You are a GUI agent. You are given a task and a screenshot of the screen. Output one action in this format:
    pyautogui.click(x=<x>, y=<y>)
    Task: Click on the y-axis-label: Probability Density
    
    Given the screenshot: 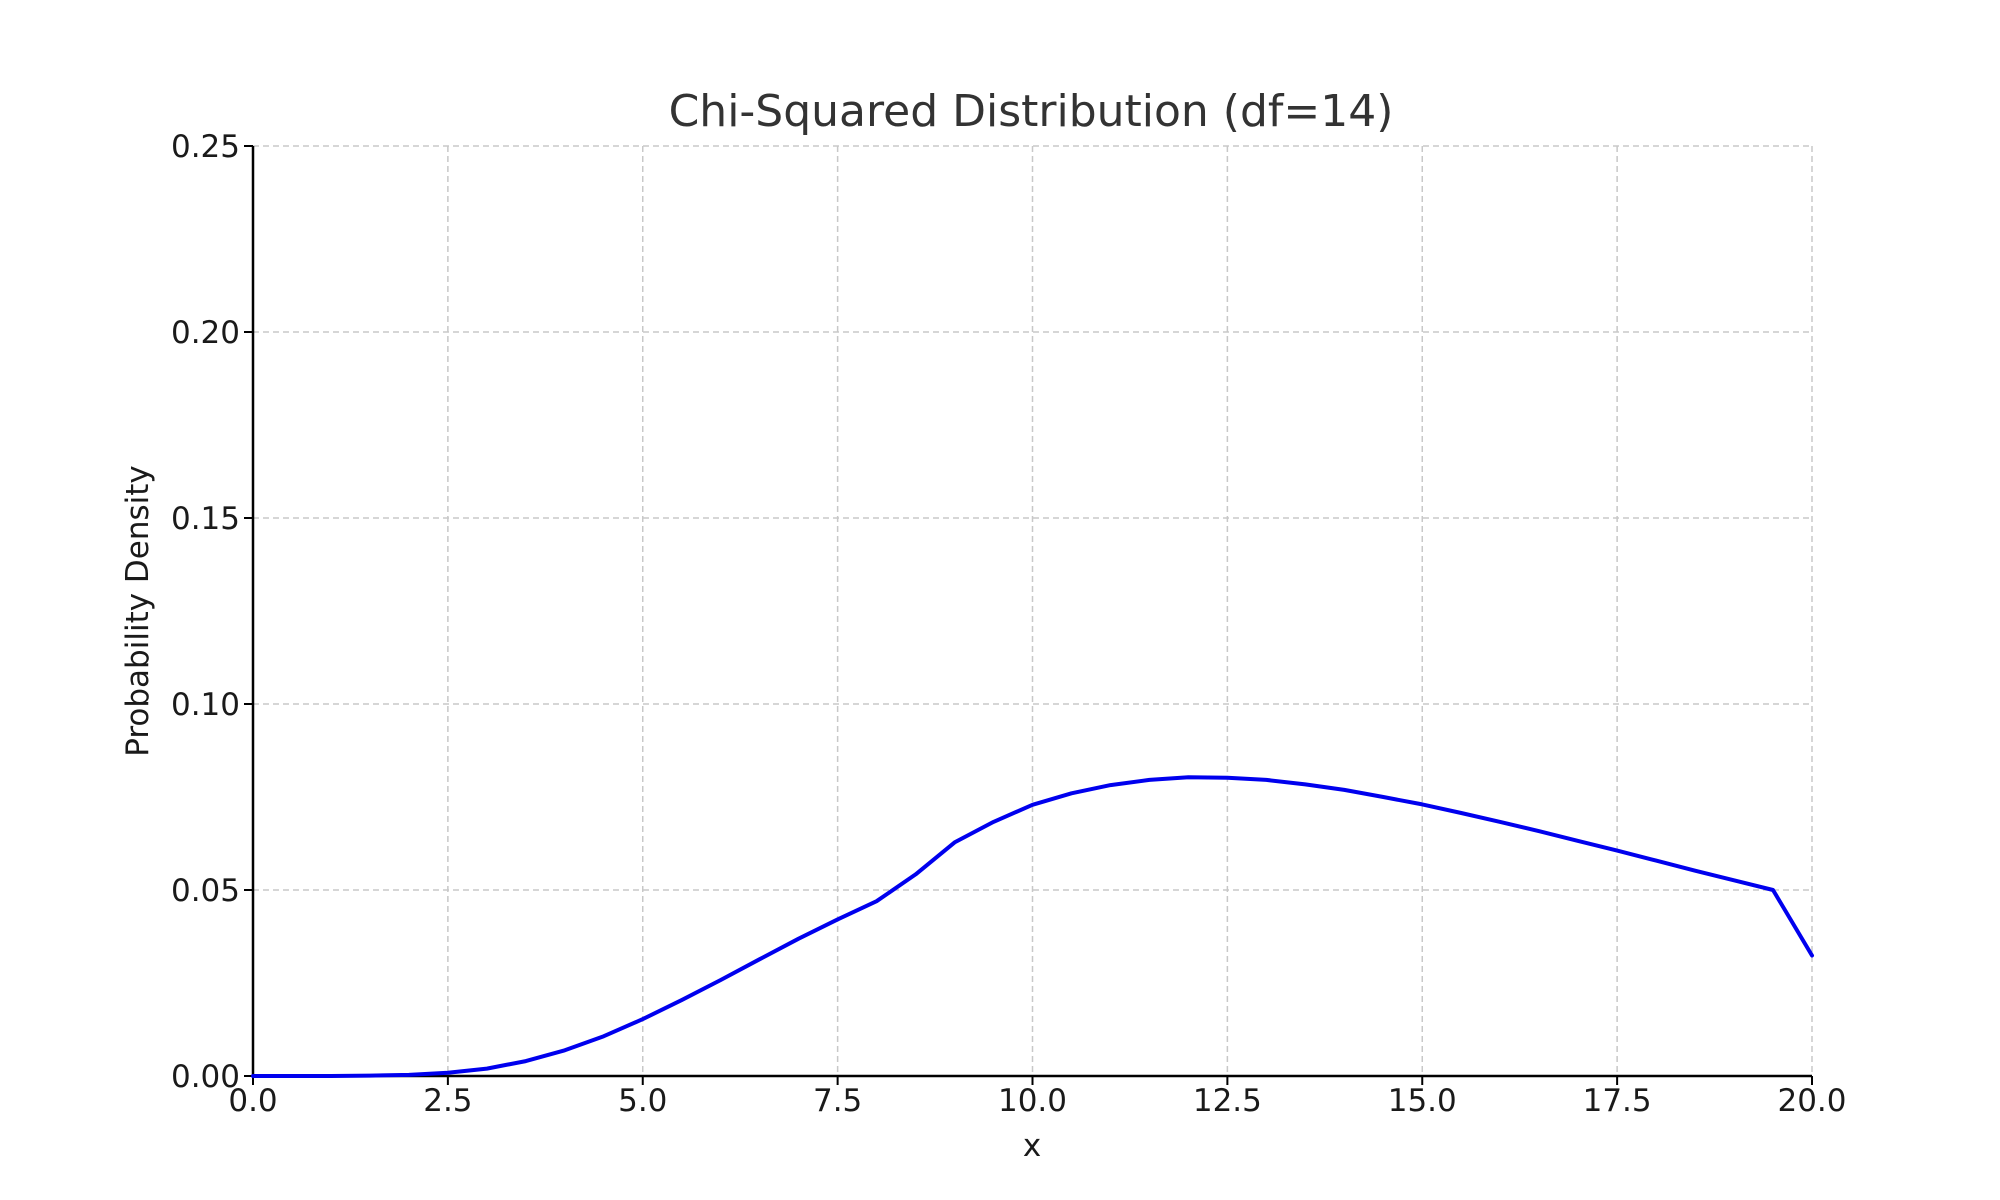 What is the action you would take?
    pyautogui.click(x=138, y=611)
    